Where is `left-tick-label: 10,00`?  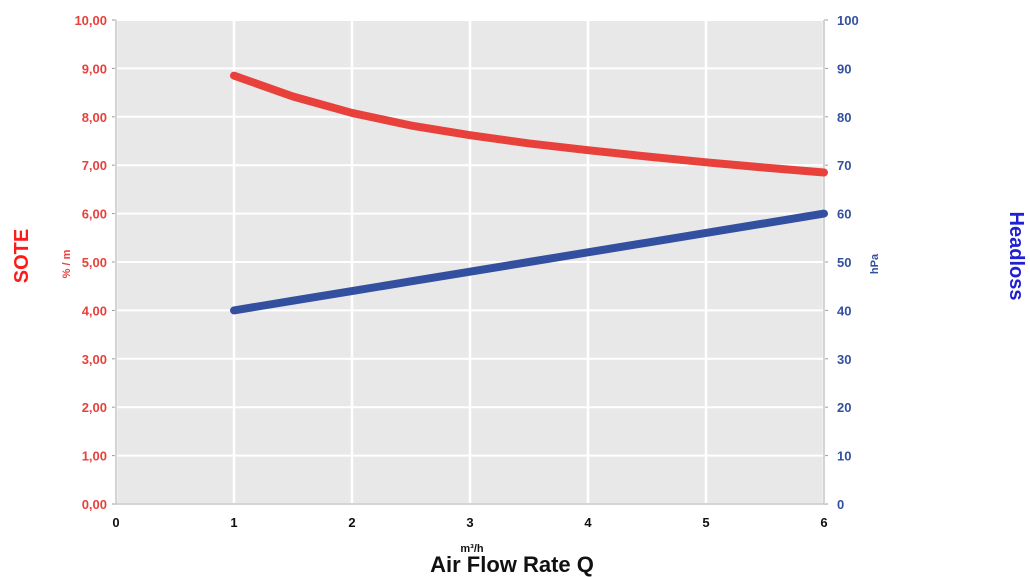
left-tick-label: 10,00 is located at coordinates (90, 20).